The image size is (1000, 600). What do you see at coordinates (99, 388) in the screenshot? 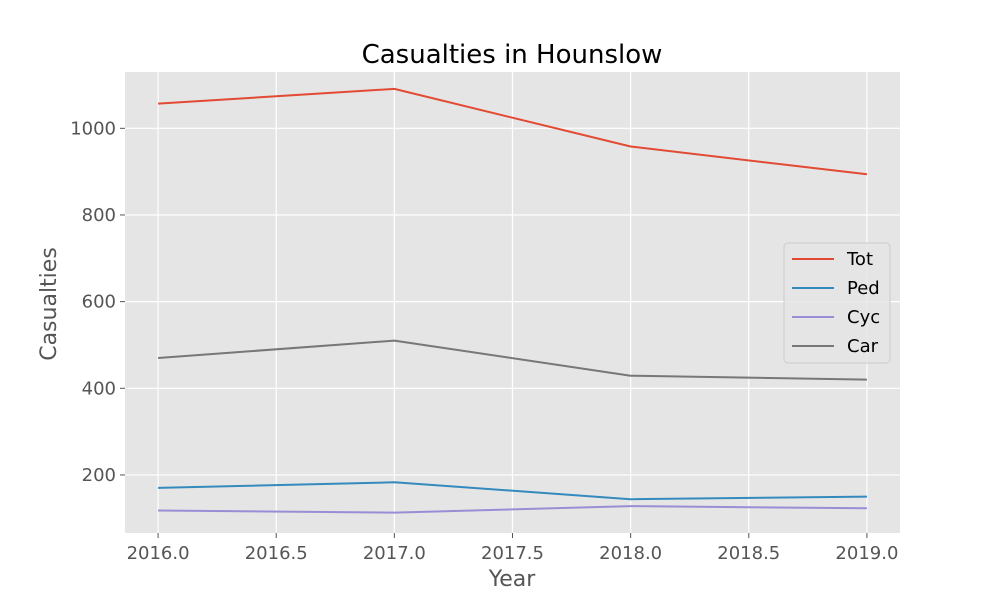
I see `y-tick-label: 400` at bounding box center [99, 388].